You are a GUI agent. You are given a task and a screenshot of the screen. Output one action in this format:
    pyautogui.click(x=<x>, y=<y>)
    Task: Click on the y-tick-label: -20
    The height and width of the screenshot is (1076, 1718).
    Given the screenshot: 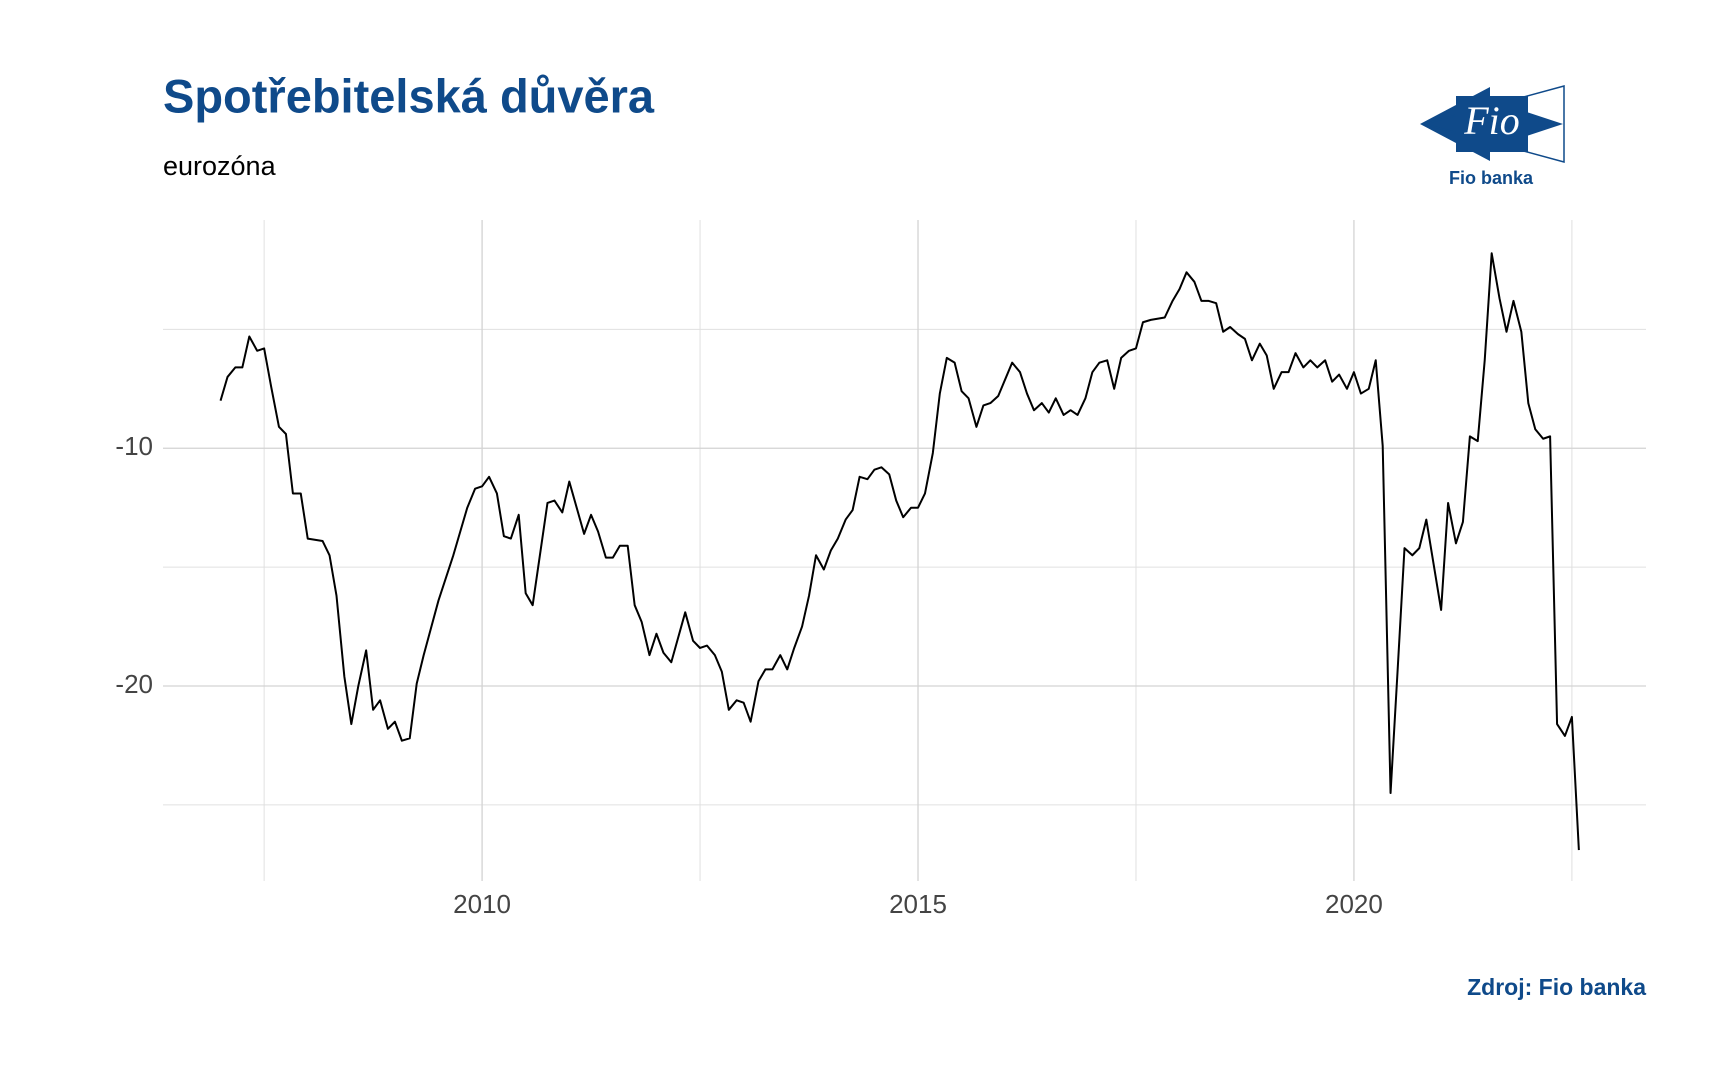 What is the action you would take?
    pyautogui.click(x=134, y=684)
    